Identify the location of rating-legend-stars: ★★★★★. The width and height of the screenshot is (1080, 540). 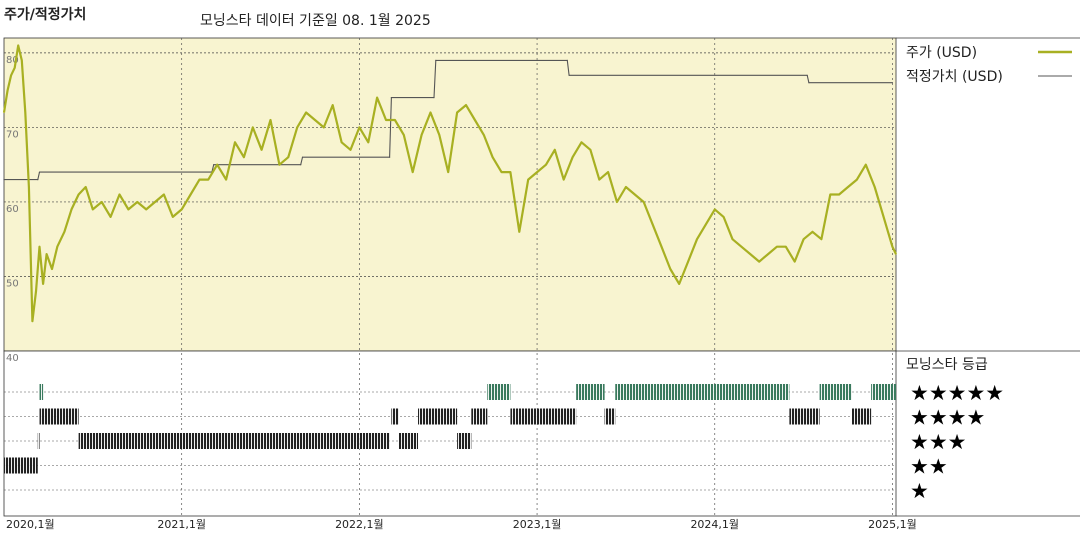
(957, 393).